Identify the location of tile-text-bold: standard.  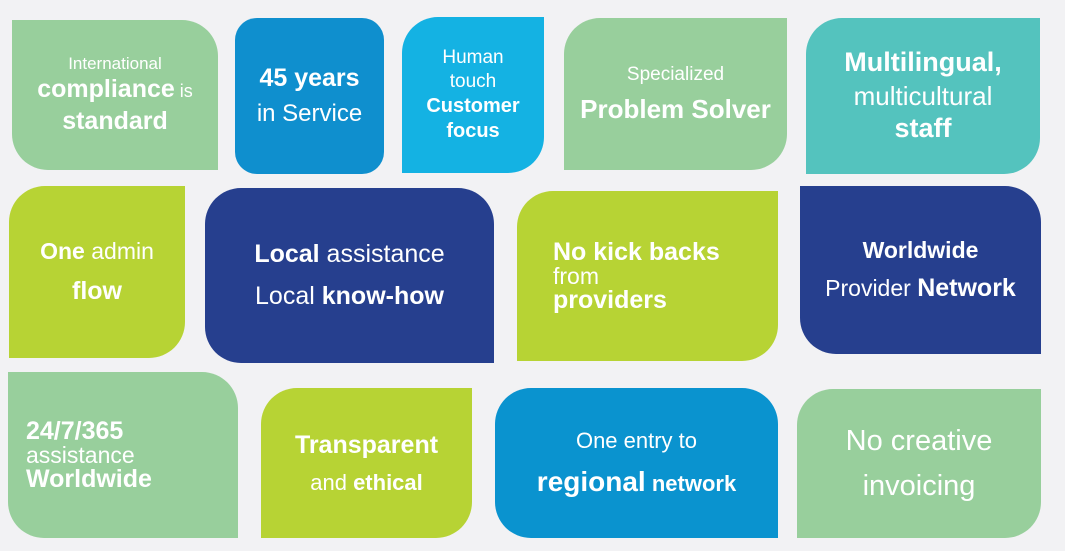
(115, 120).